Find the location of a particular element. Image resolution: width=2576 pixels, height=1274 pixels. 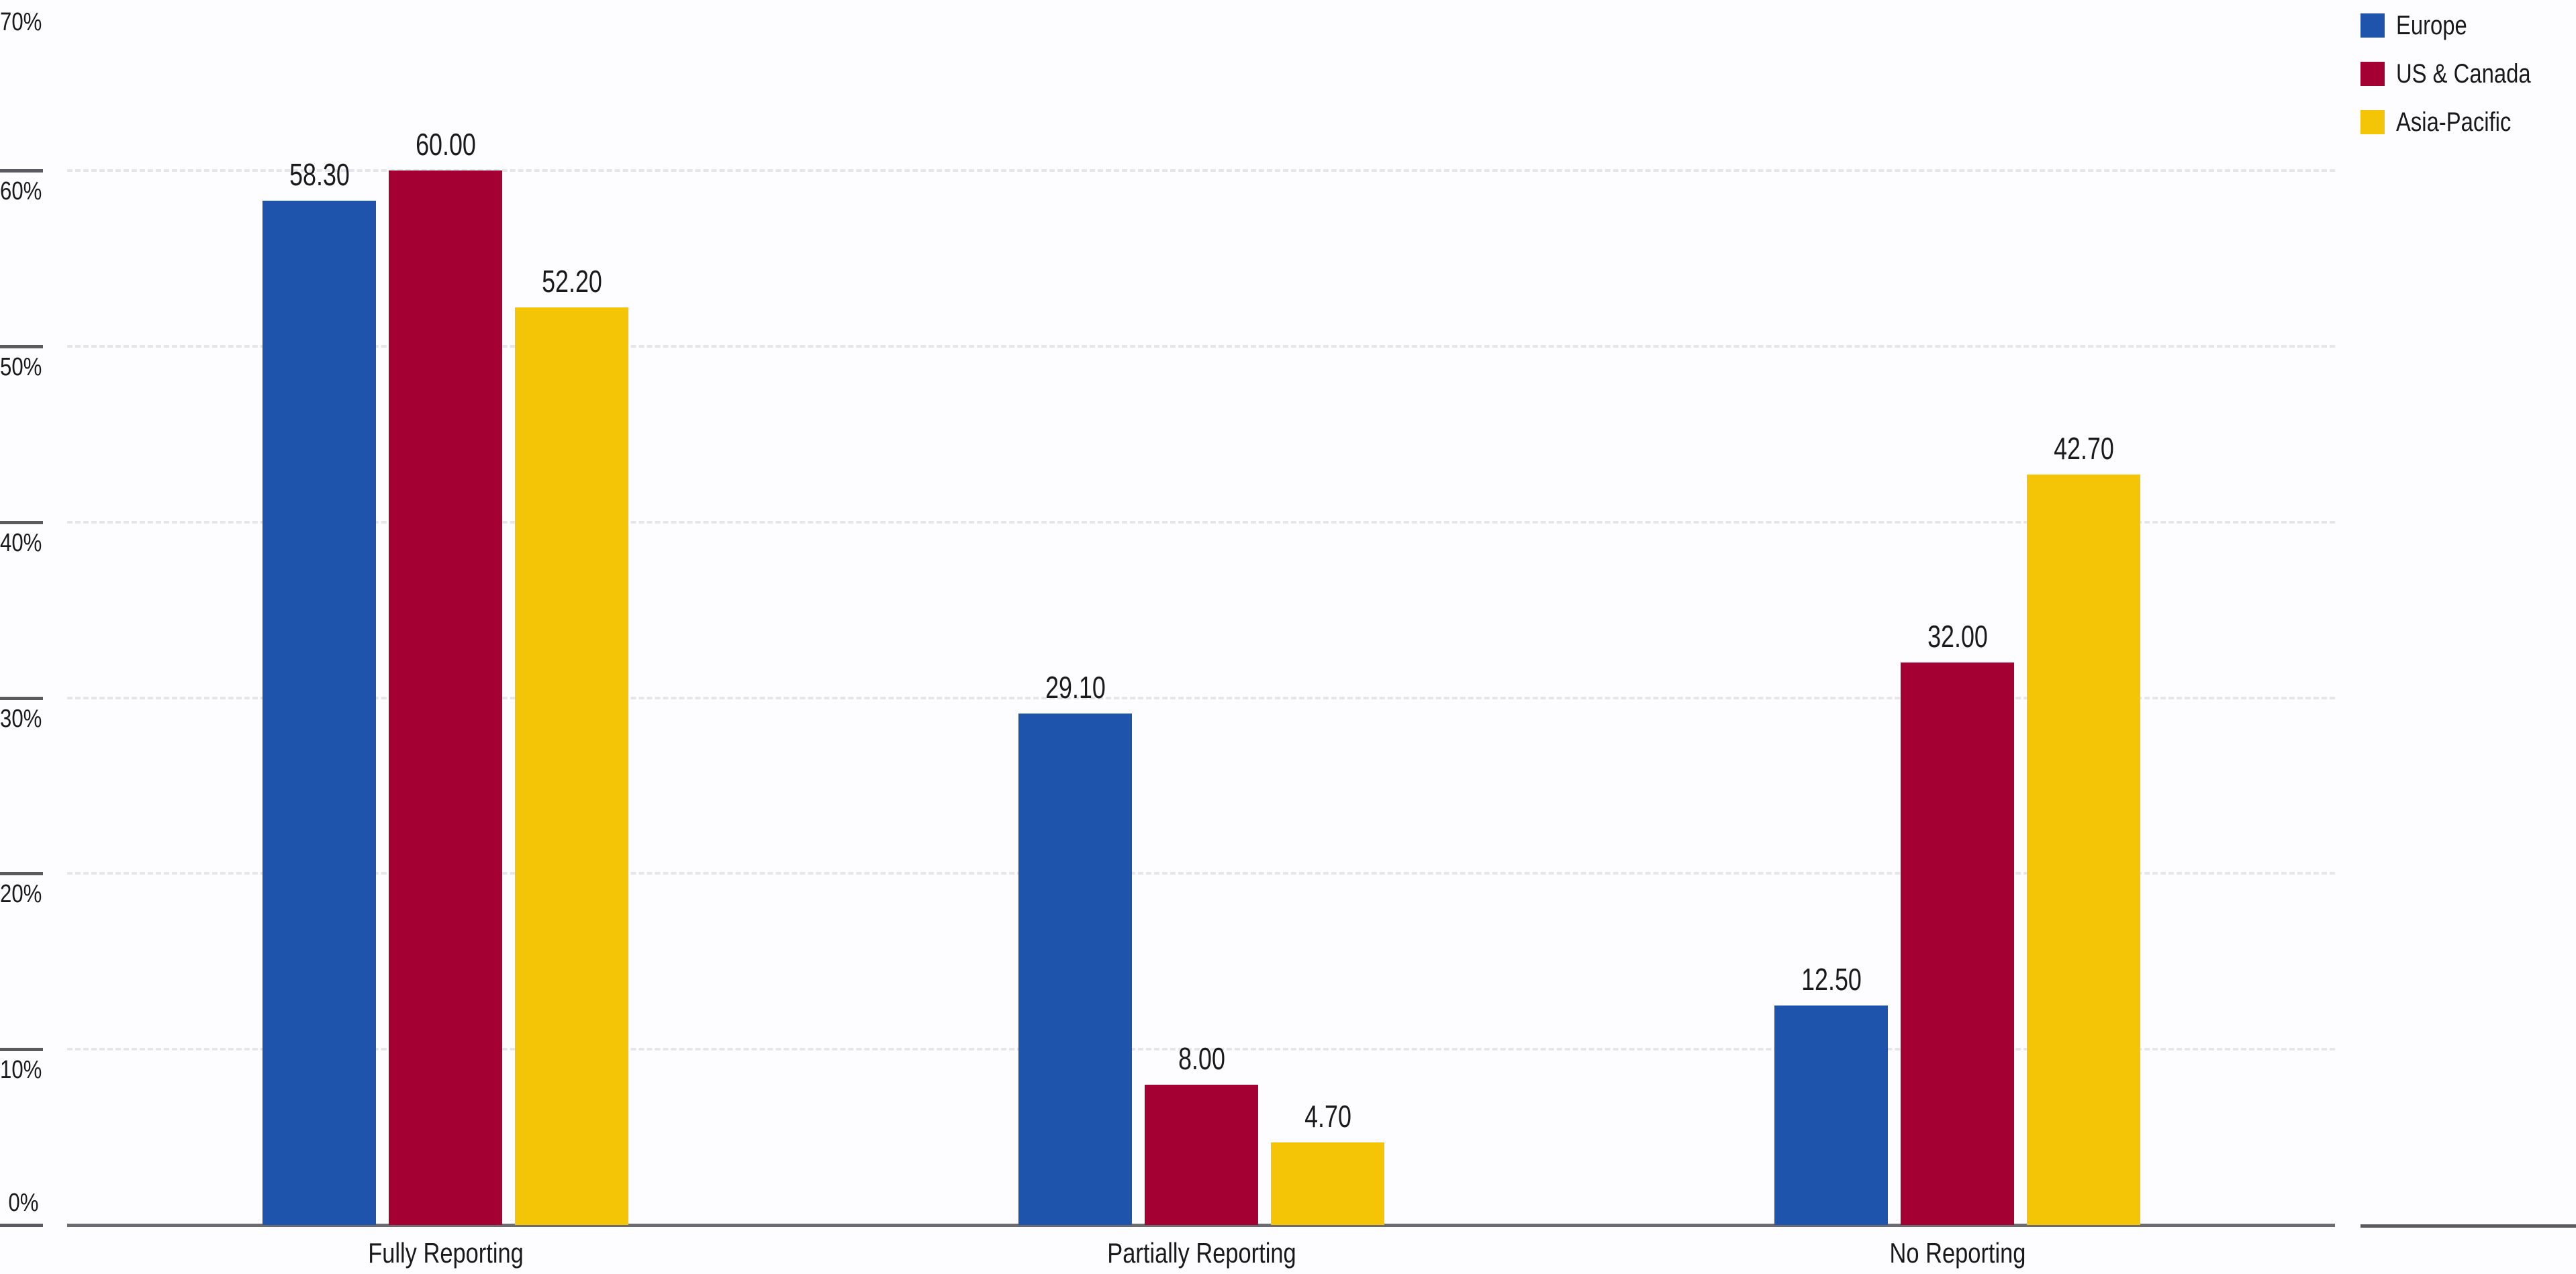

bar-value-label: 60.00 is located at coordinates (445, 145).